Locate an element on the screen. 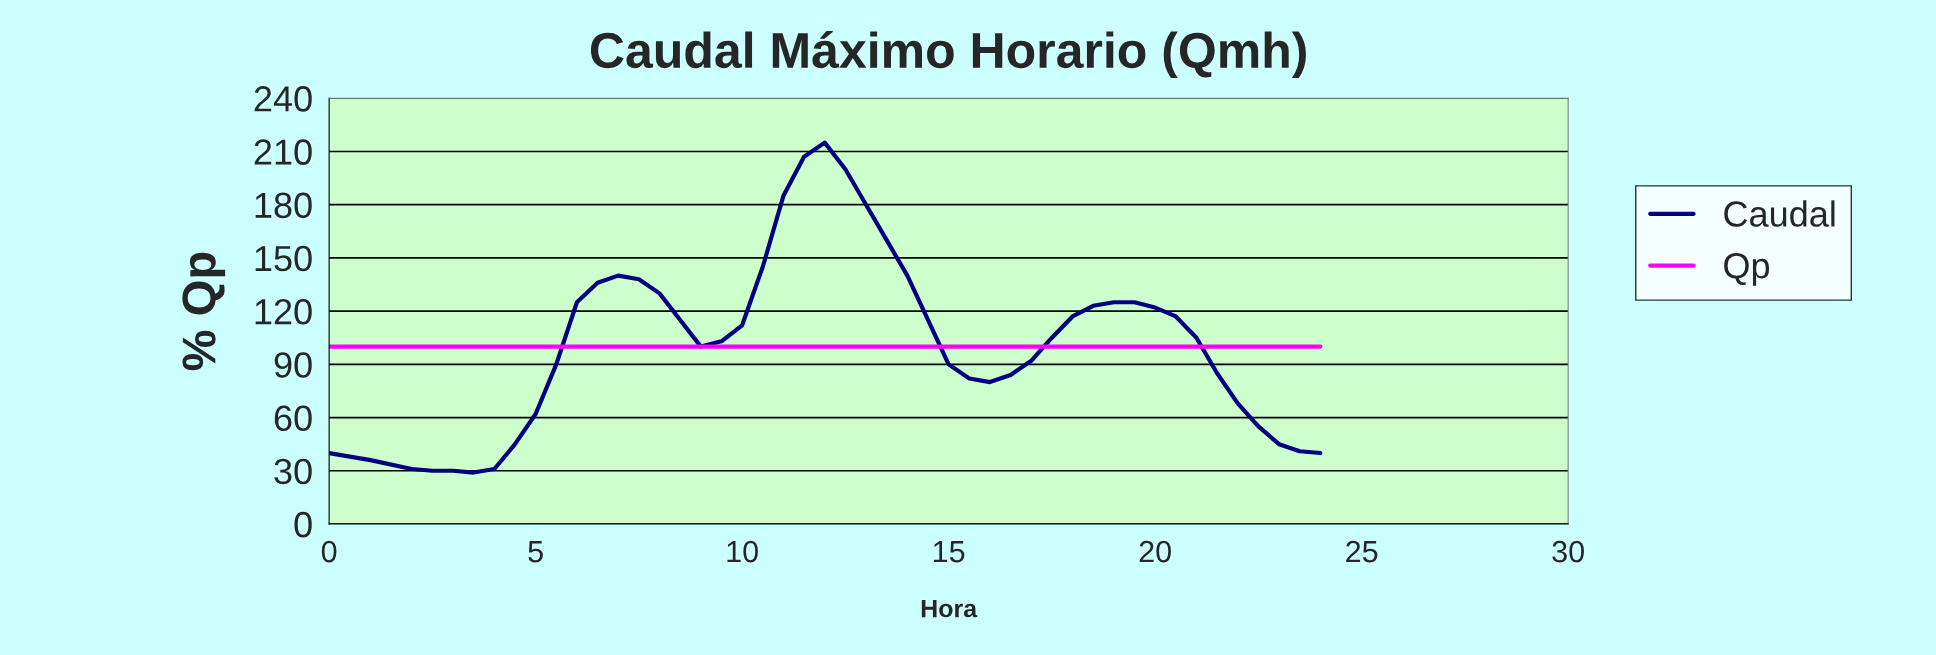 The height and width of the screenshot is (655, 1936). x-tick-label: 0 is located at coordinates (329, 551).